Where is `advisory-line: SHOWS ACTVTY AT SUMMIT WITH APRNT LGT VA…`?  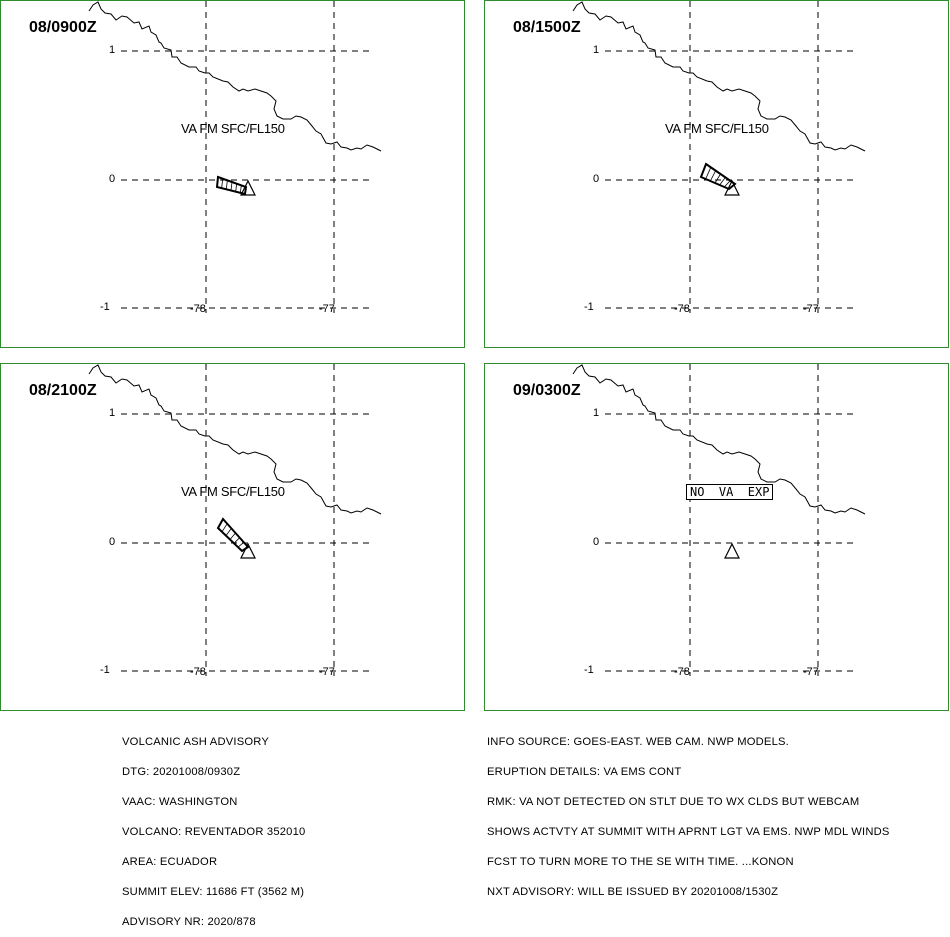 advisory-line: SHOWS ACTVTY AT SUMMIT WITH APRNT LGT VA… is located at coordinates (688, 832).